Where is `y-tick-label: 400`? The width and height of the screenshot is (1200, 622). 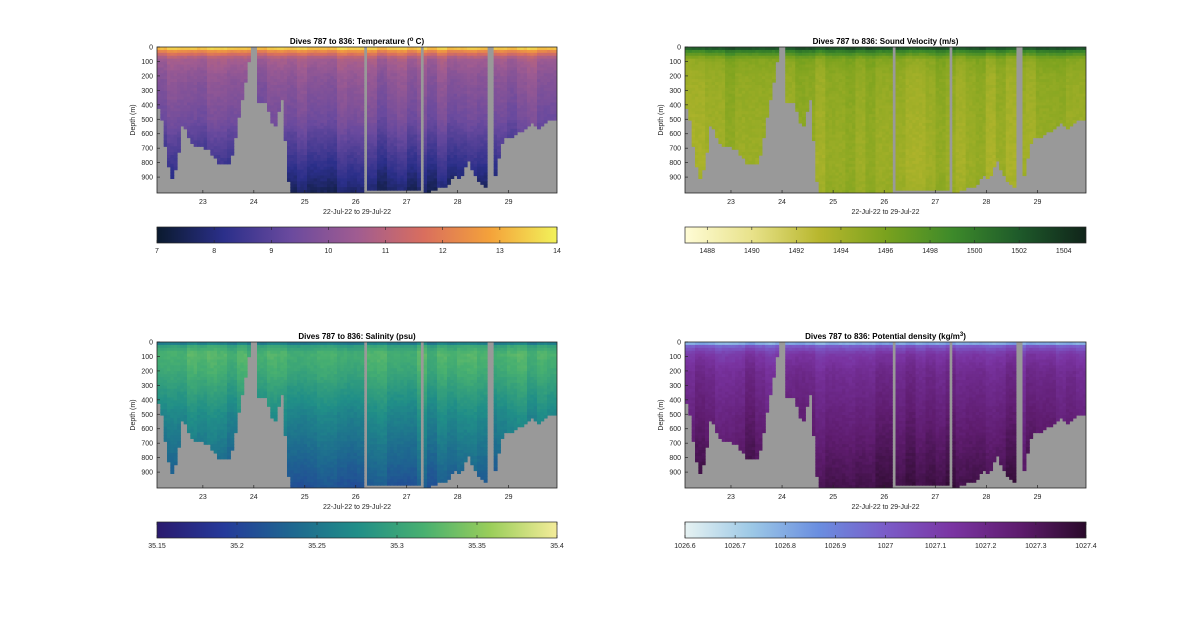 y-tick-label: 400 is located at coordinates (147, 105).